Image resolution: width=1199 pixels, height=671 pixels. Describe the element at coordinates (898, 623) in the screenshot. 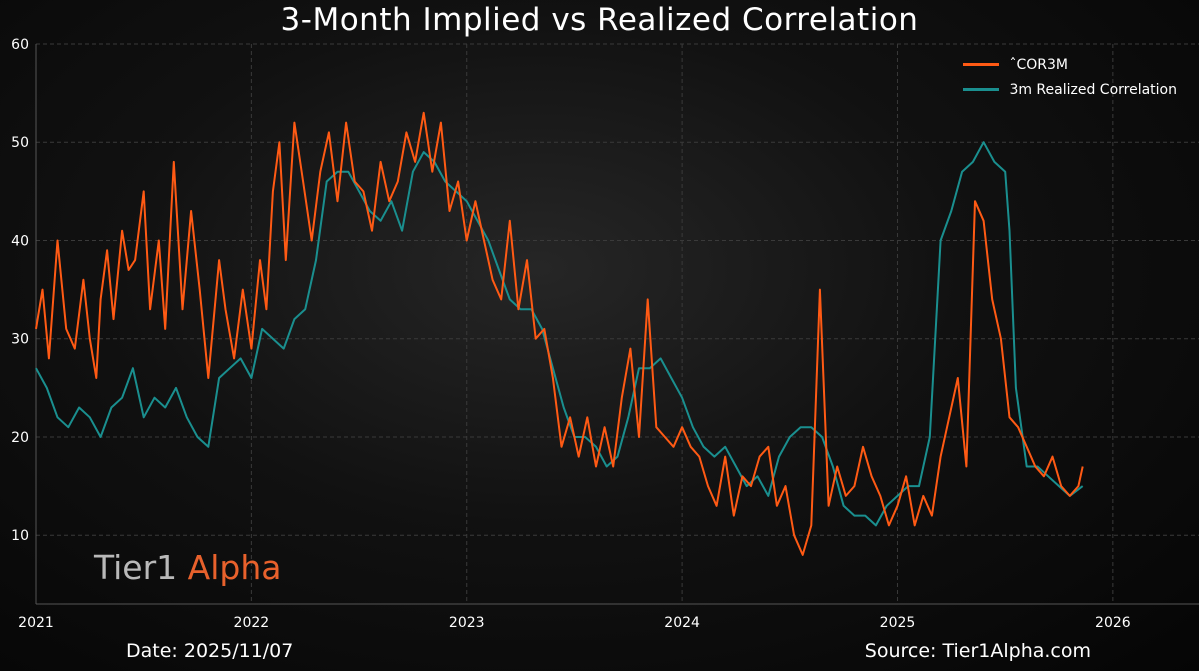

I see `x-tick-label: 2025` at that location.